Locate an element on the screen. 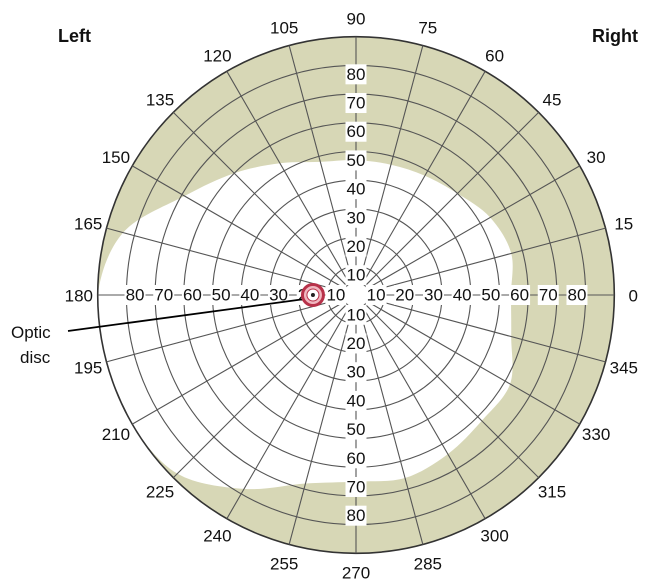 This screenshot has width=668, height=587. ring-label-right-10: 10 is located at coordinates (376, 295).